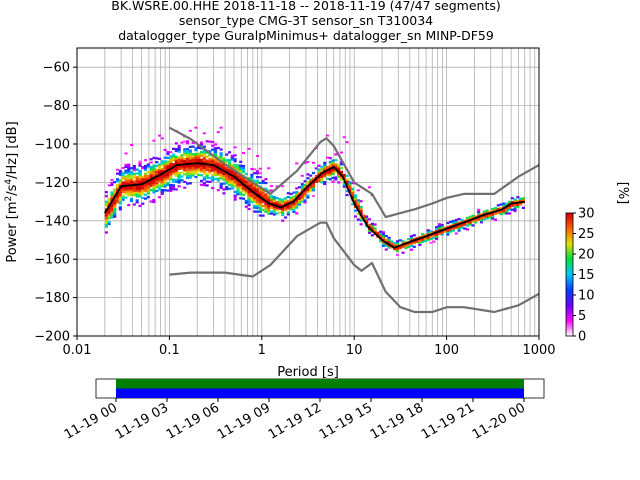 This screenshot has width=640, height=480. What do you see at coordinates (91, 421) in the screenshot?
I see `time-tick-label: 11-19 00` at bounding box center [91, 421].